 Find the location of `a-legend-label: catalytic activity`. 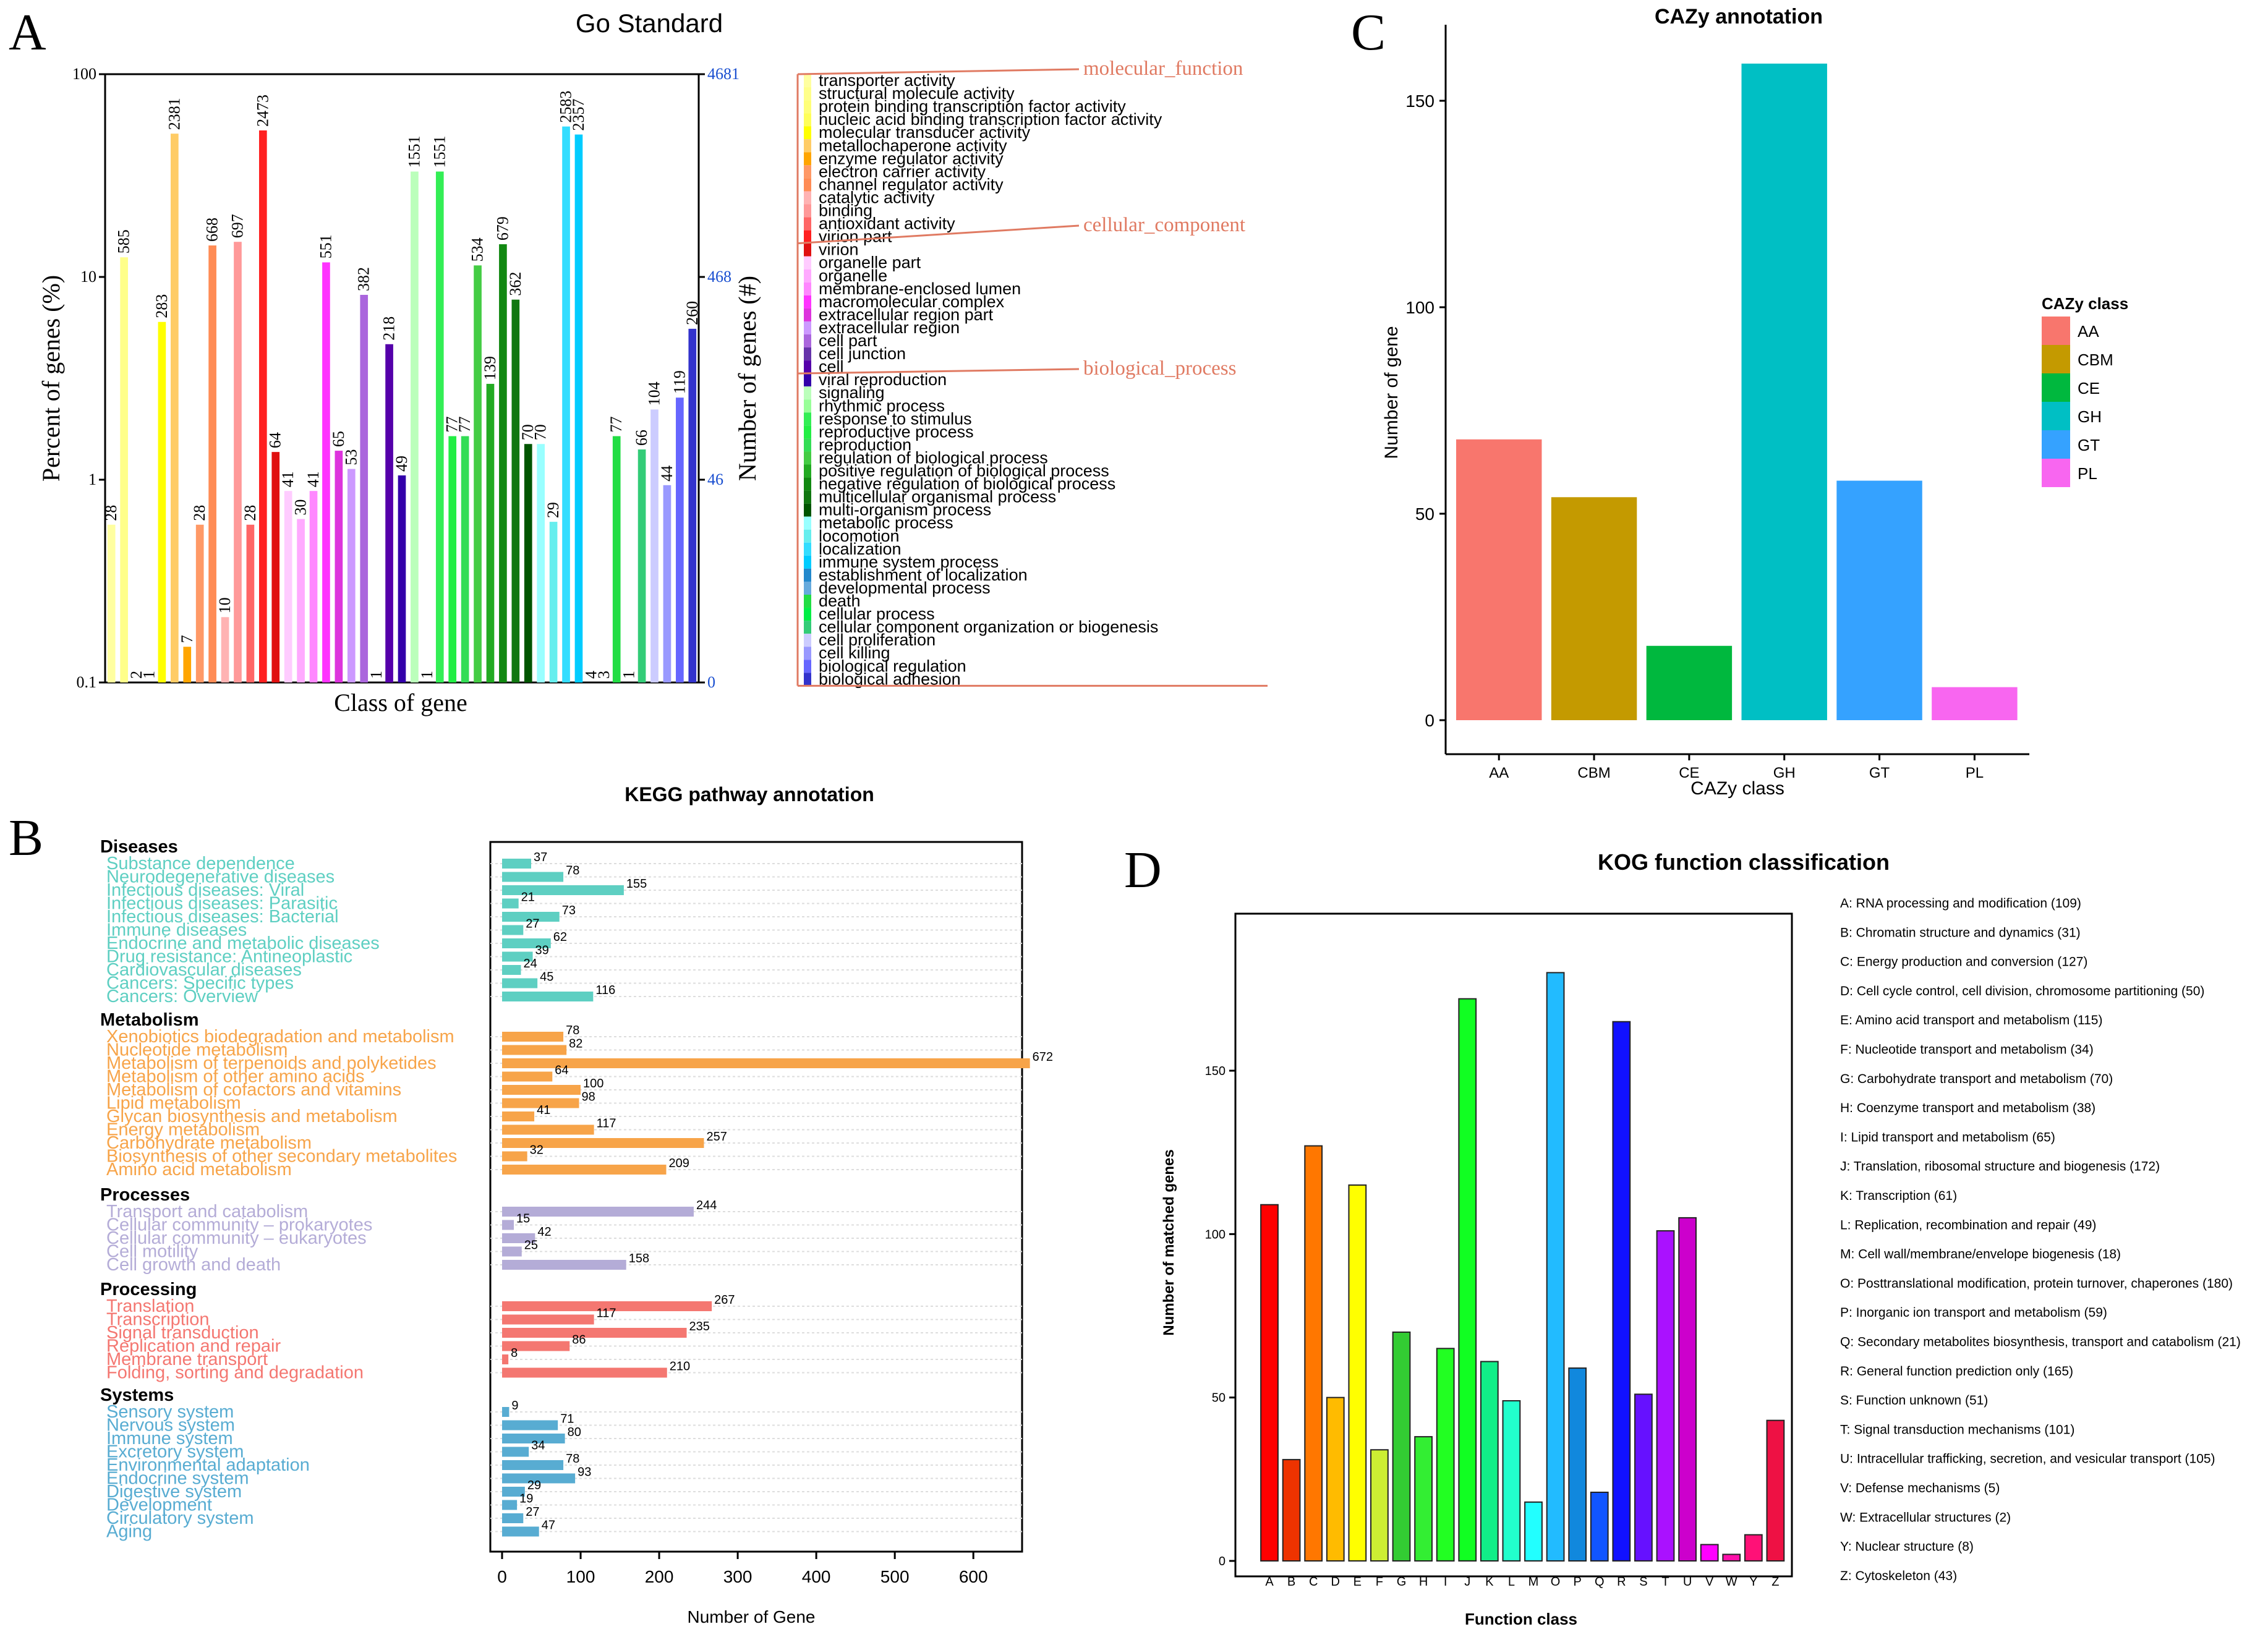

a-legend-label: catalytic activity is located at coordinates (877, 197).